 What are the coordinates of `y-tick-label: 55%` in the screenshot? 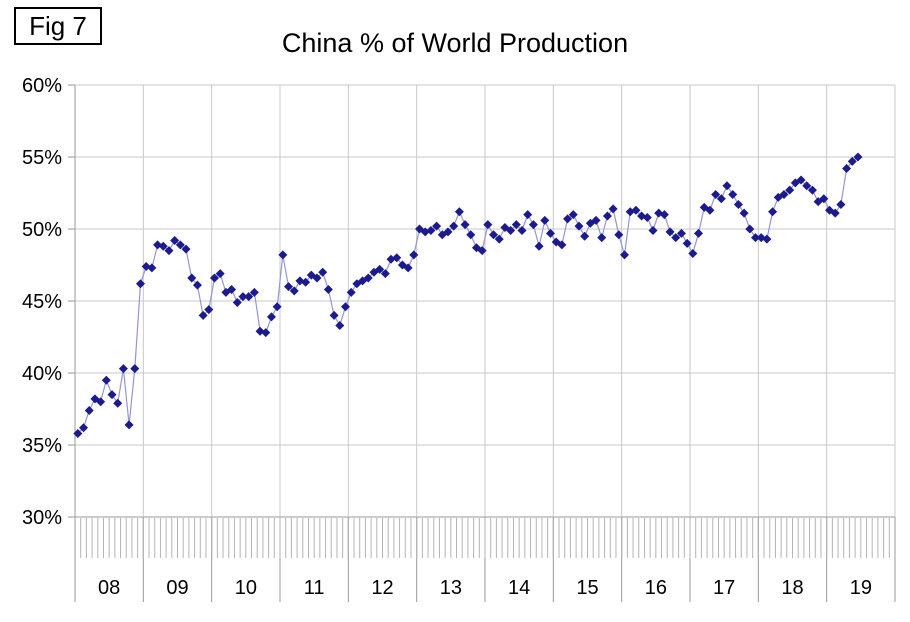 It's located at (42, 158).